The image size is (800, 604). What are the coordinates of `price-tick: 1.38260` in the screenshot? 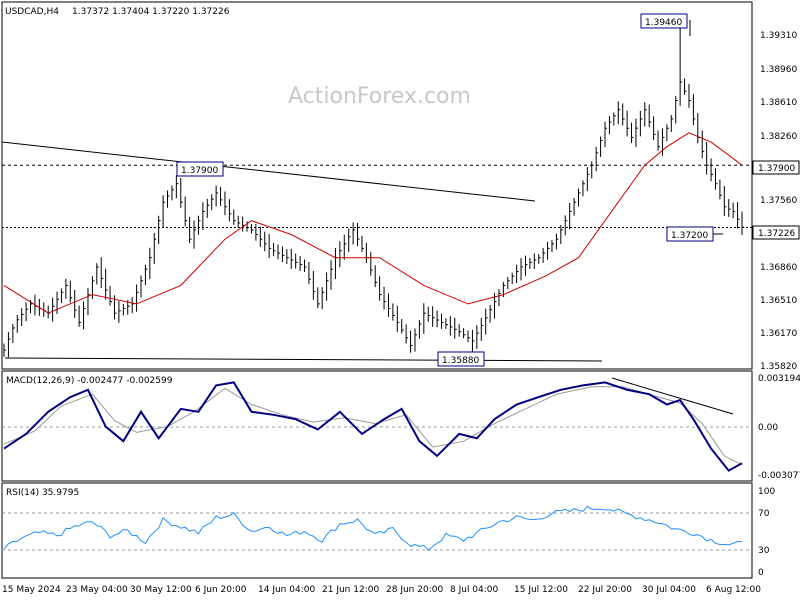 It's located at (778, 137).